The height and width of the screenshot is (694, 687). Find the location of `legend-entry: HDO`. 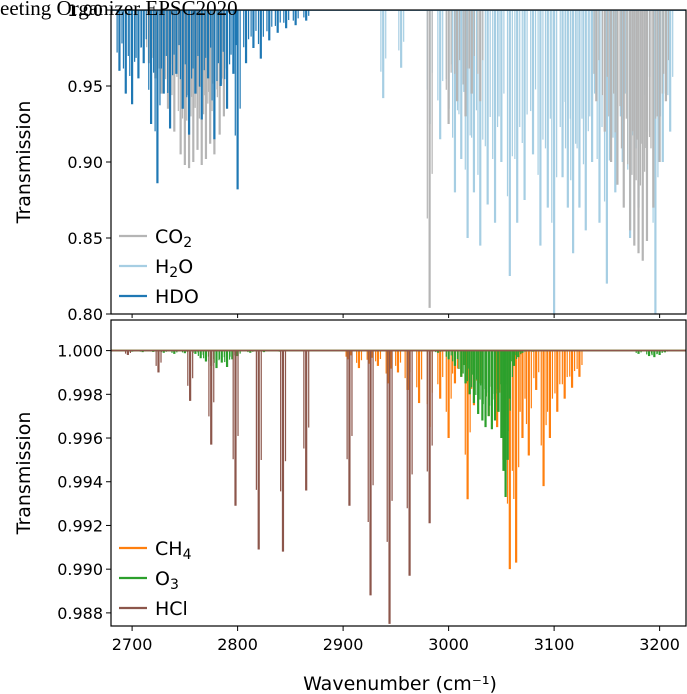

legend-entry: HDO is located at coordinates (177, 297).